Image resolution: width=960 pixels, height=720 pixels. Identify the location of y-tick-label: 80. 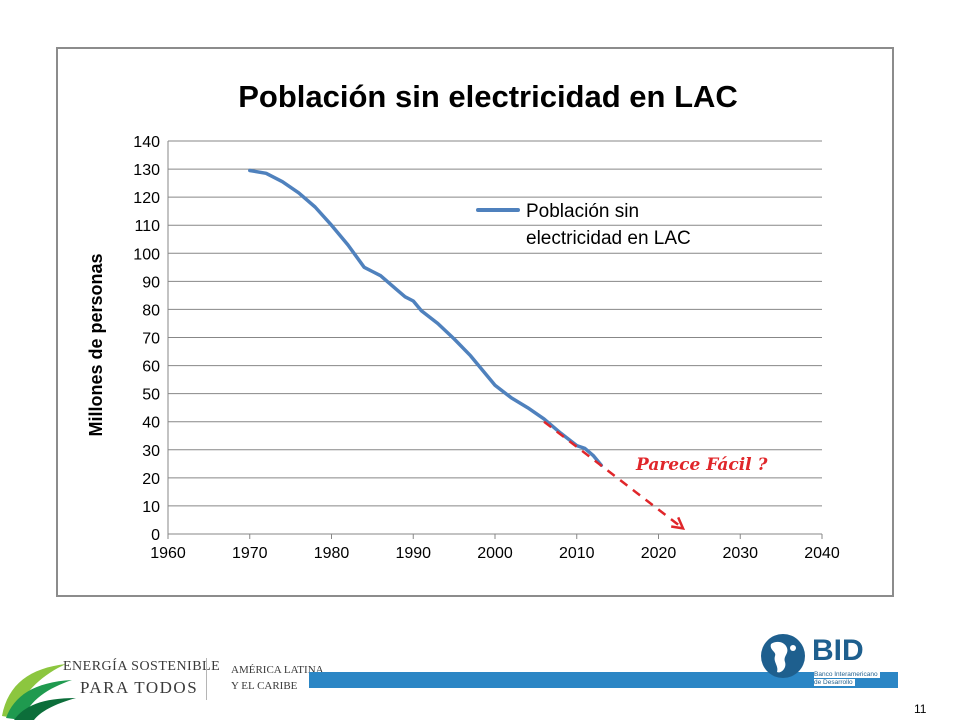
(151, 310).